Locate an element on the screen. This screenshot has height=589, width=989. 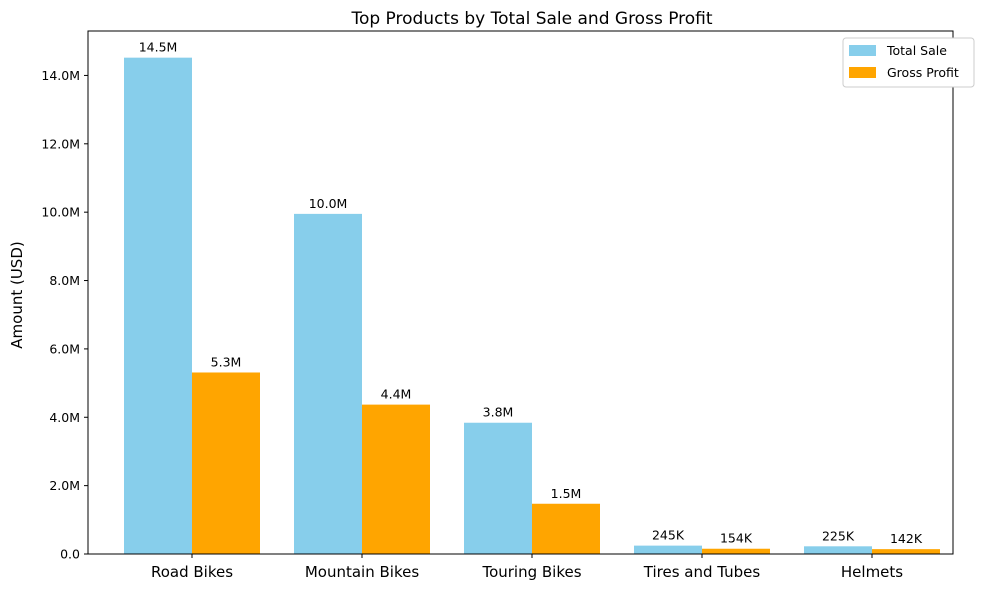
x-tick-label: Touring Bikes is located at coordinates (531, 572).